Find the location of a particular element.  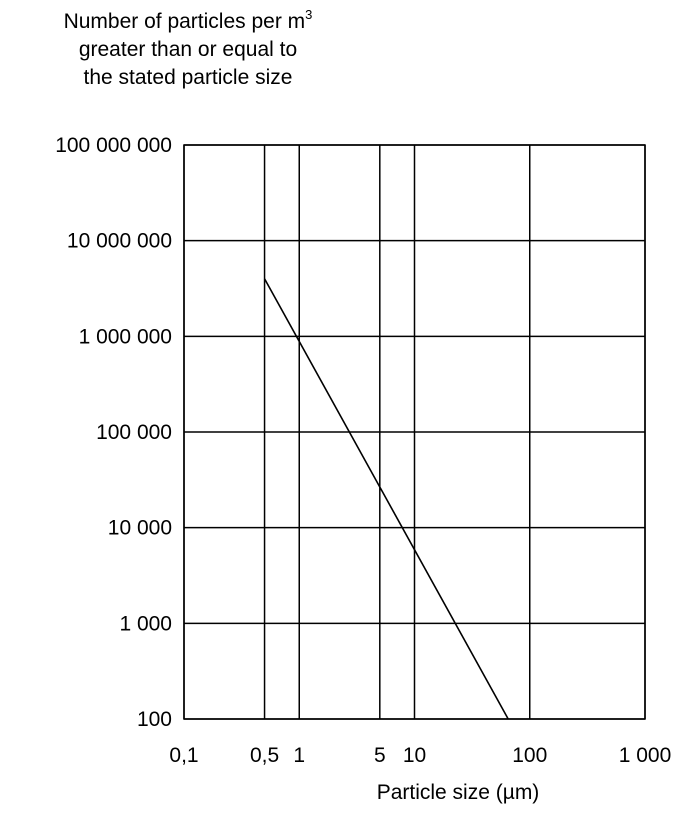

x-tick-label: 5 is located at coordinates (380, 755).